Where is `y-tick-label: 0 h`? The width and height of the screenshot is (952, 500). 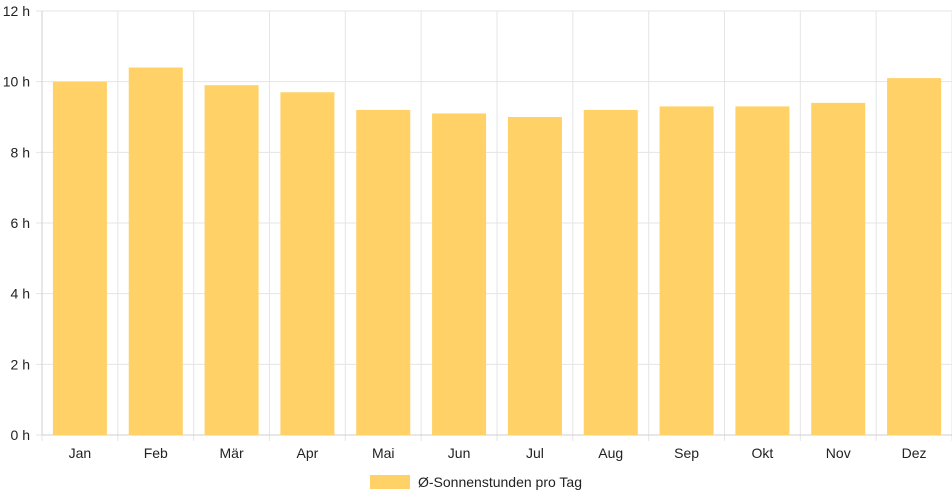 y-tick-label: 0 h is located at coordinates (20, 435).